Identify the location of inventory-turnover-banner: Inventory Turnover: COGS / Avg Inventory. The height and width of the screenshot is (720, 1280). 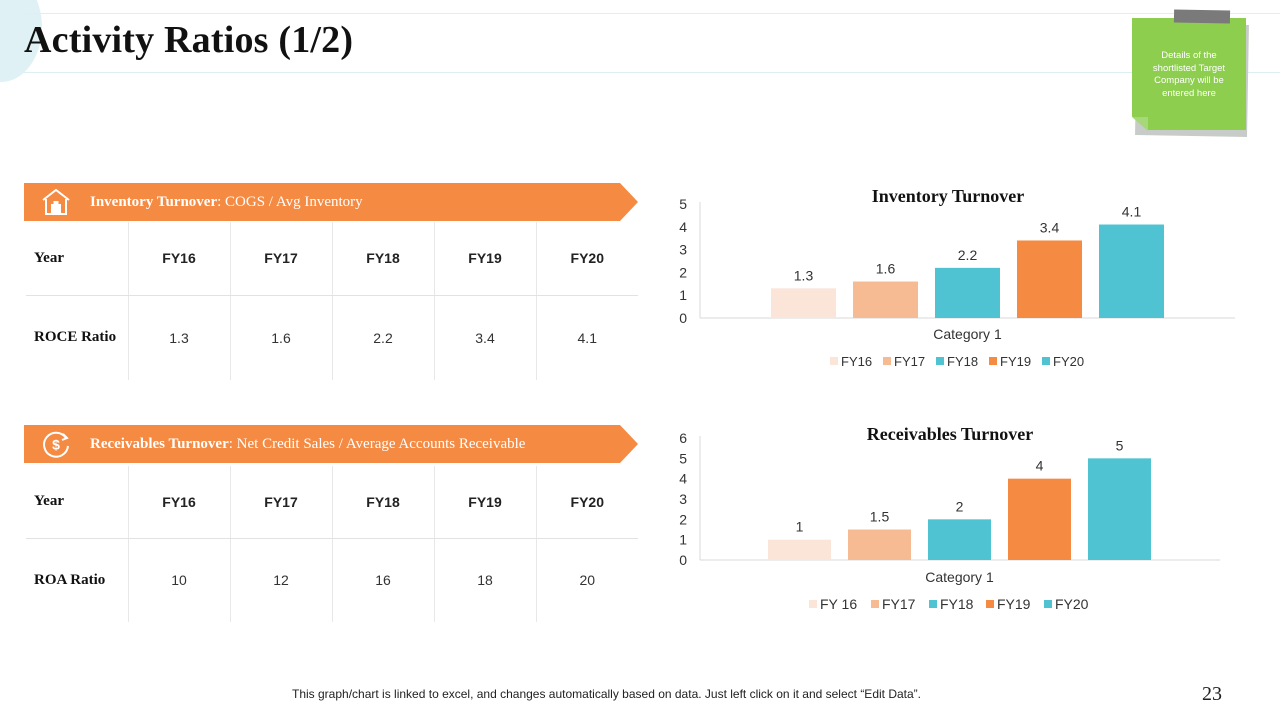
(331, 202).